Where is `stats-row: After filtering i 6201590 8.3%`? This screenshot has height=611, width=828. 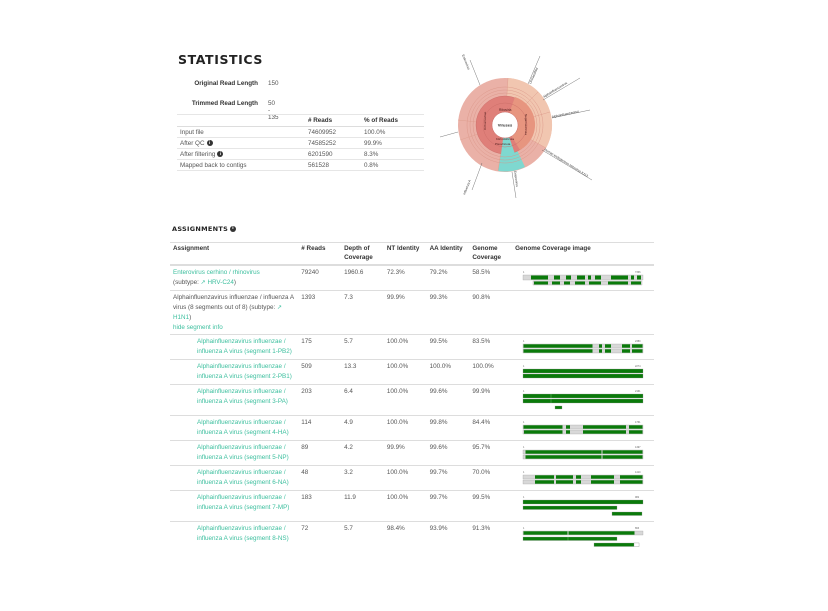 stats-row: After filtering i 6201590 8.3% is located at coordinates (300, 154).